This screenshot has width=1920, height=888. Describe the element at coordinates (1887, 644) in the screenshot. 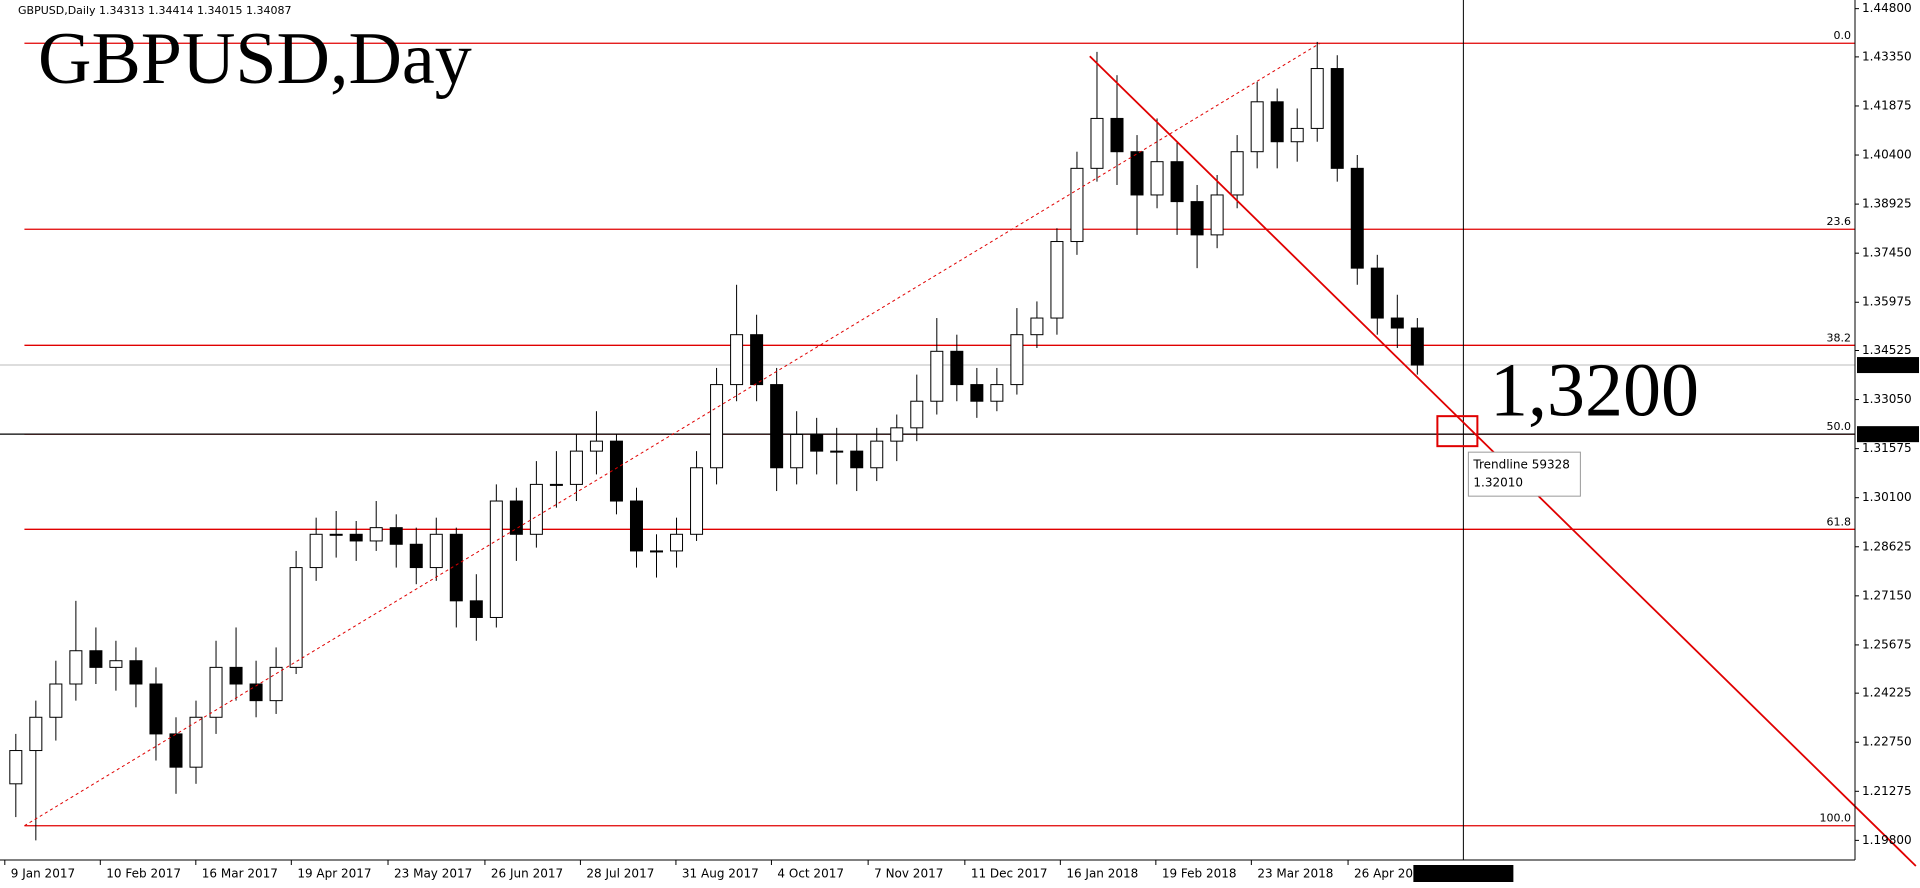

I see `y-tick-label: 1.25675` at that location.